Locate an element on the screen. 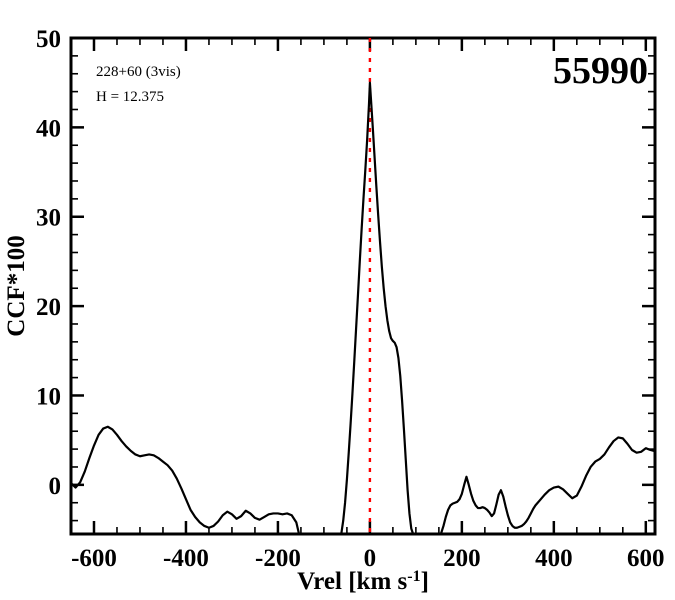 The height and width of the screenshot is (600, 675). y-tick-label: 20 is located at coordinates (48, 307).